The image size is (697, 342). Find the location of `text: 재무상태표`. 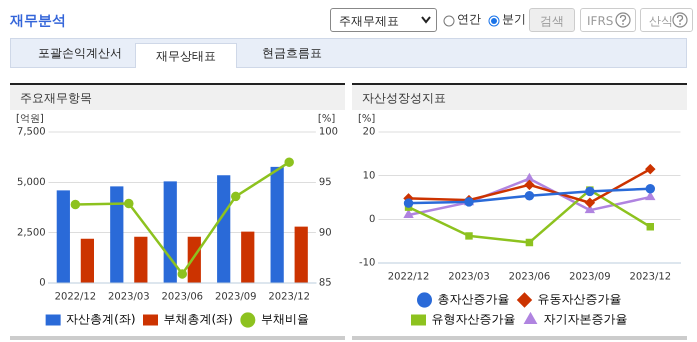

text: 재무상태표 is located at coordinates (186, 55).